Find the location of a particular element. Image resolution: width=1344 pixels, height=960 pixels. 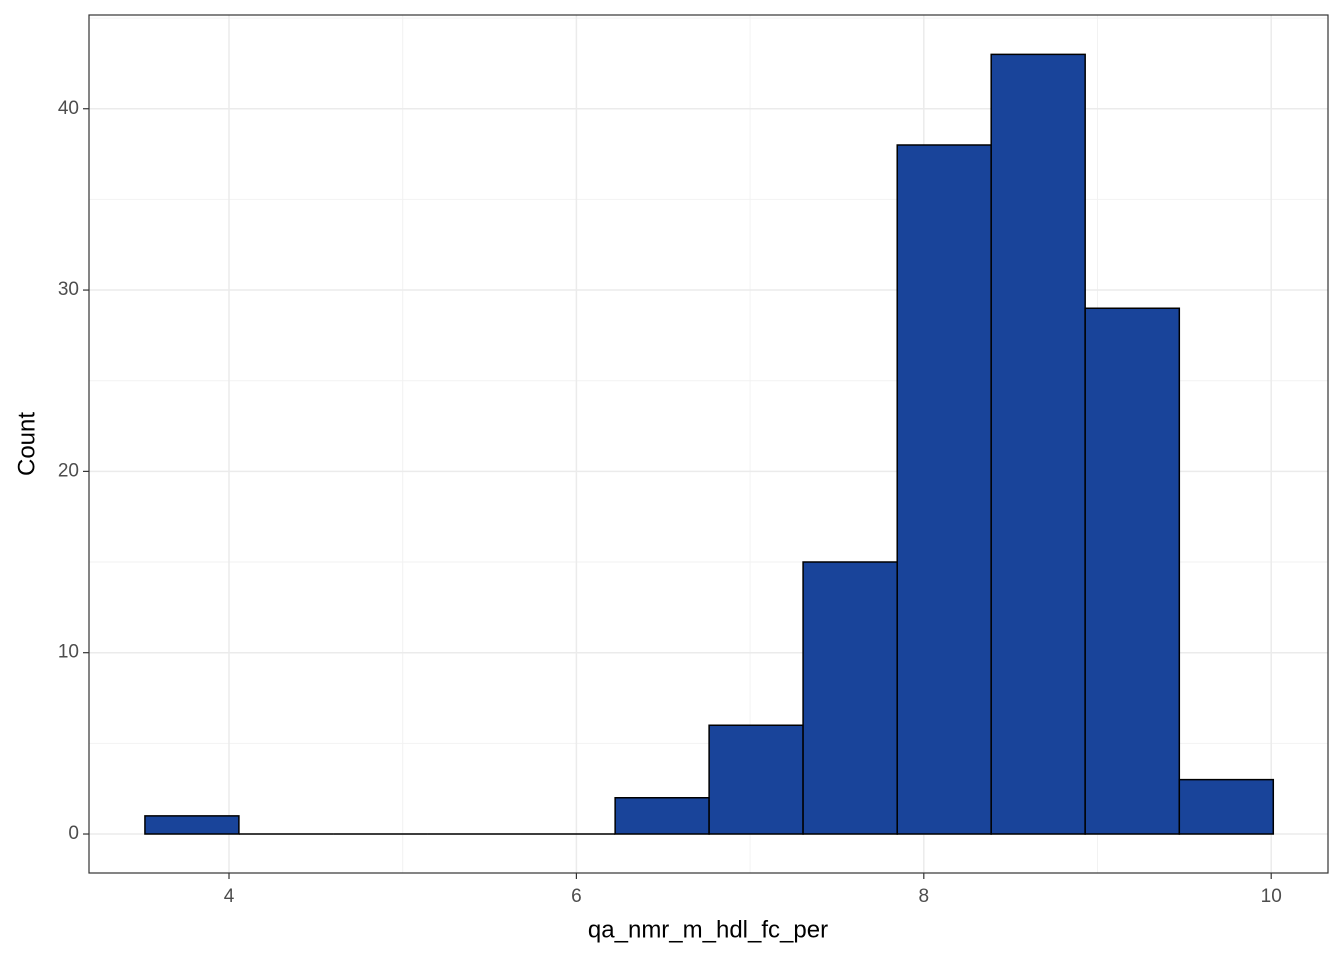

y-tick-label: 30 is located at coordinates (68, 289).